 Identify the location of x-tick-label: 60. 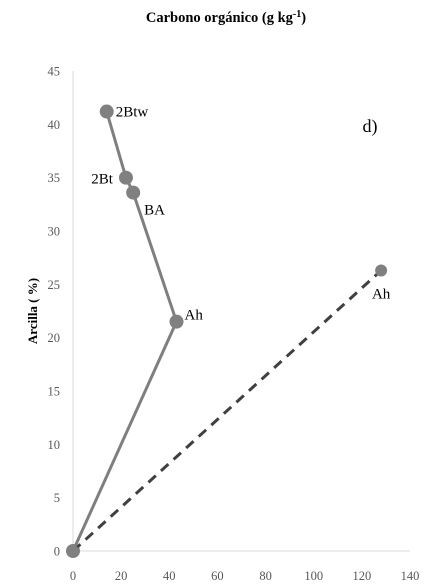
(217, 576).